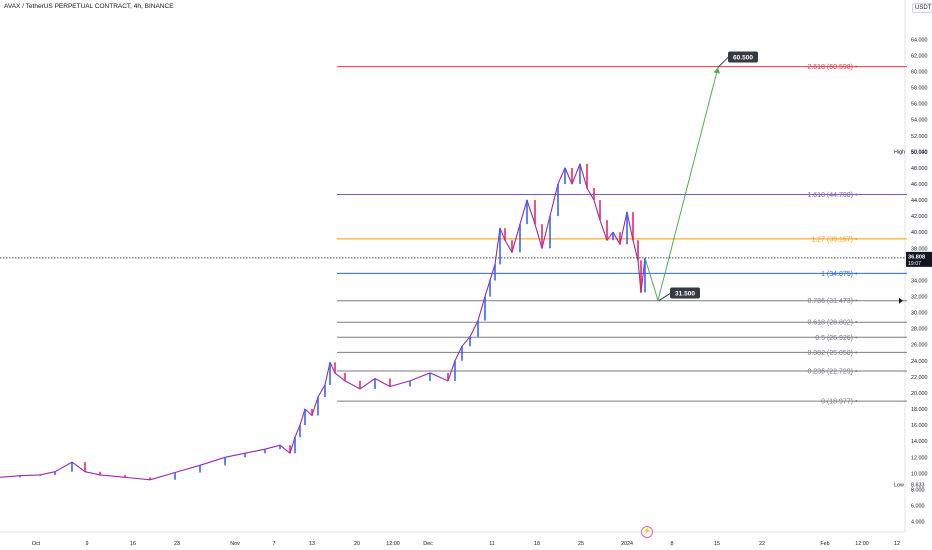  I want to click on fib-level-label: 0.618 (28.802), so click(830, 323).